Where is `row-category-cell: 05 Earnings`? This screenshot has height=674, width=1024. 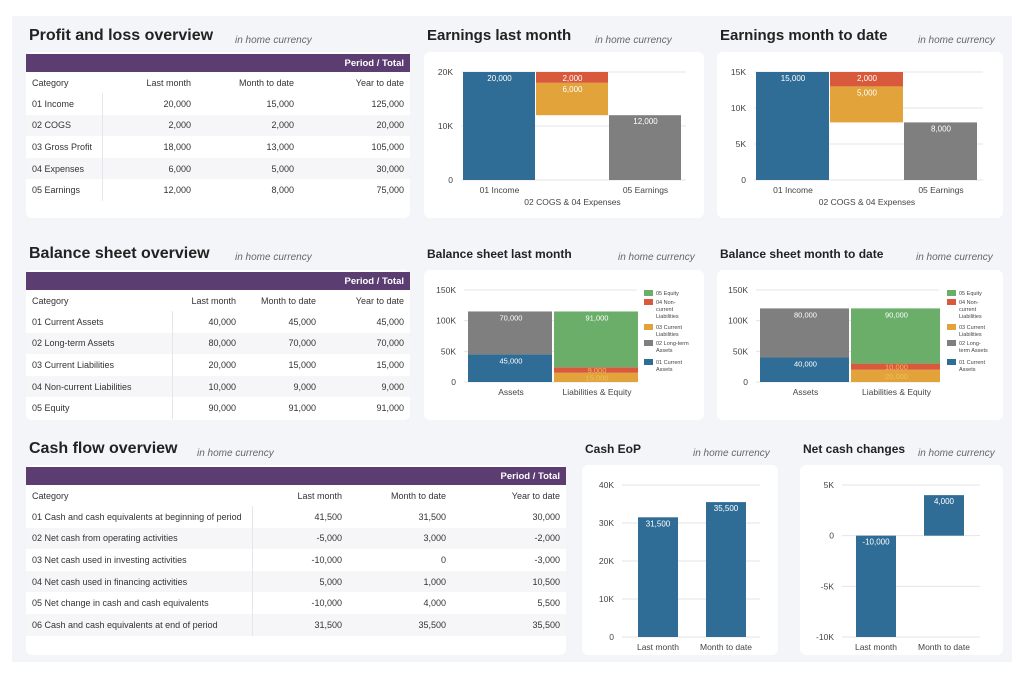 row-category-cell: 05 Earnings is located at coordinates (64, 190).